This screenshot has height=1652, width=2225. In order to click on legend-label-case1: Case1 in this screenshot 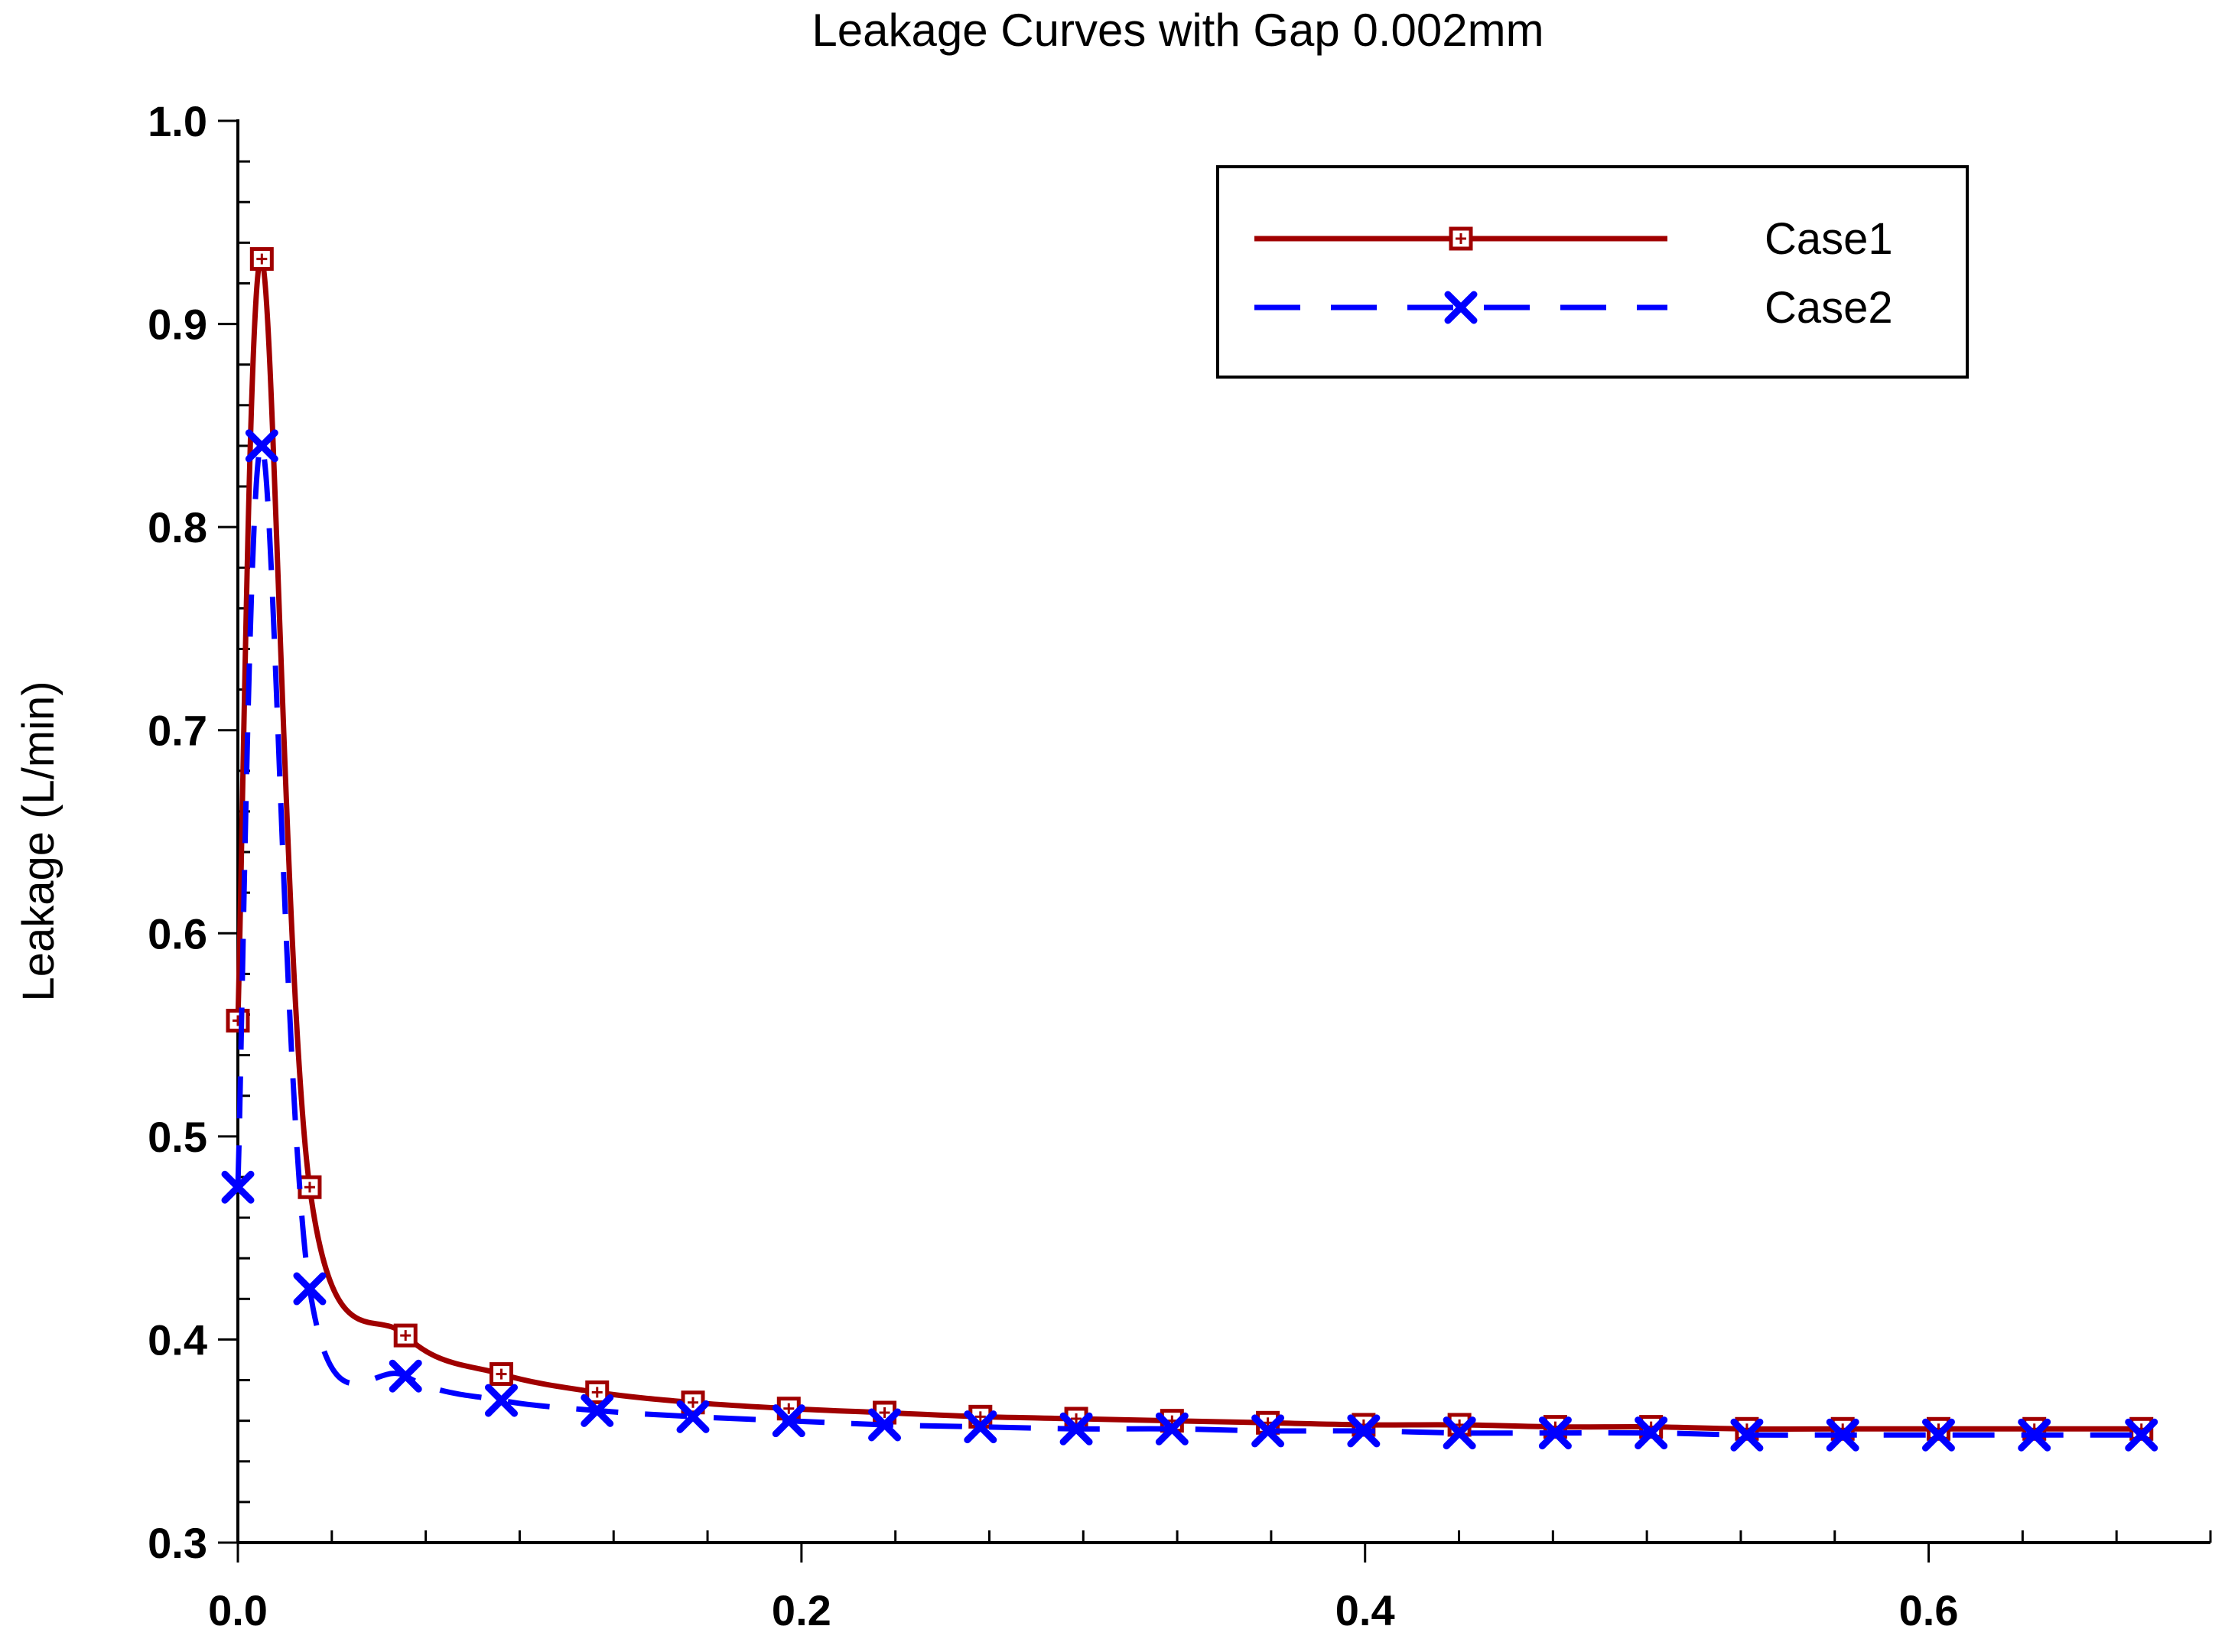, I will do `click(1829, 239)`.